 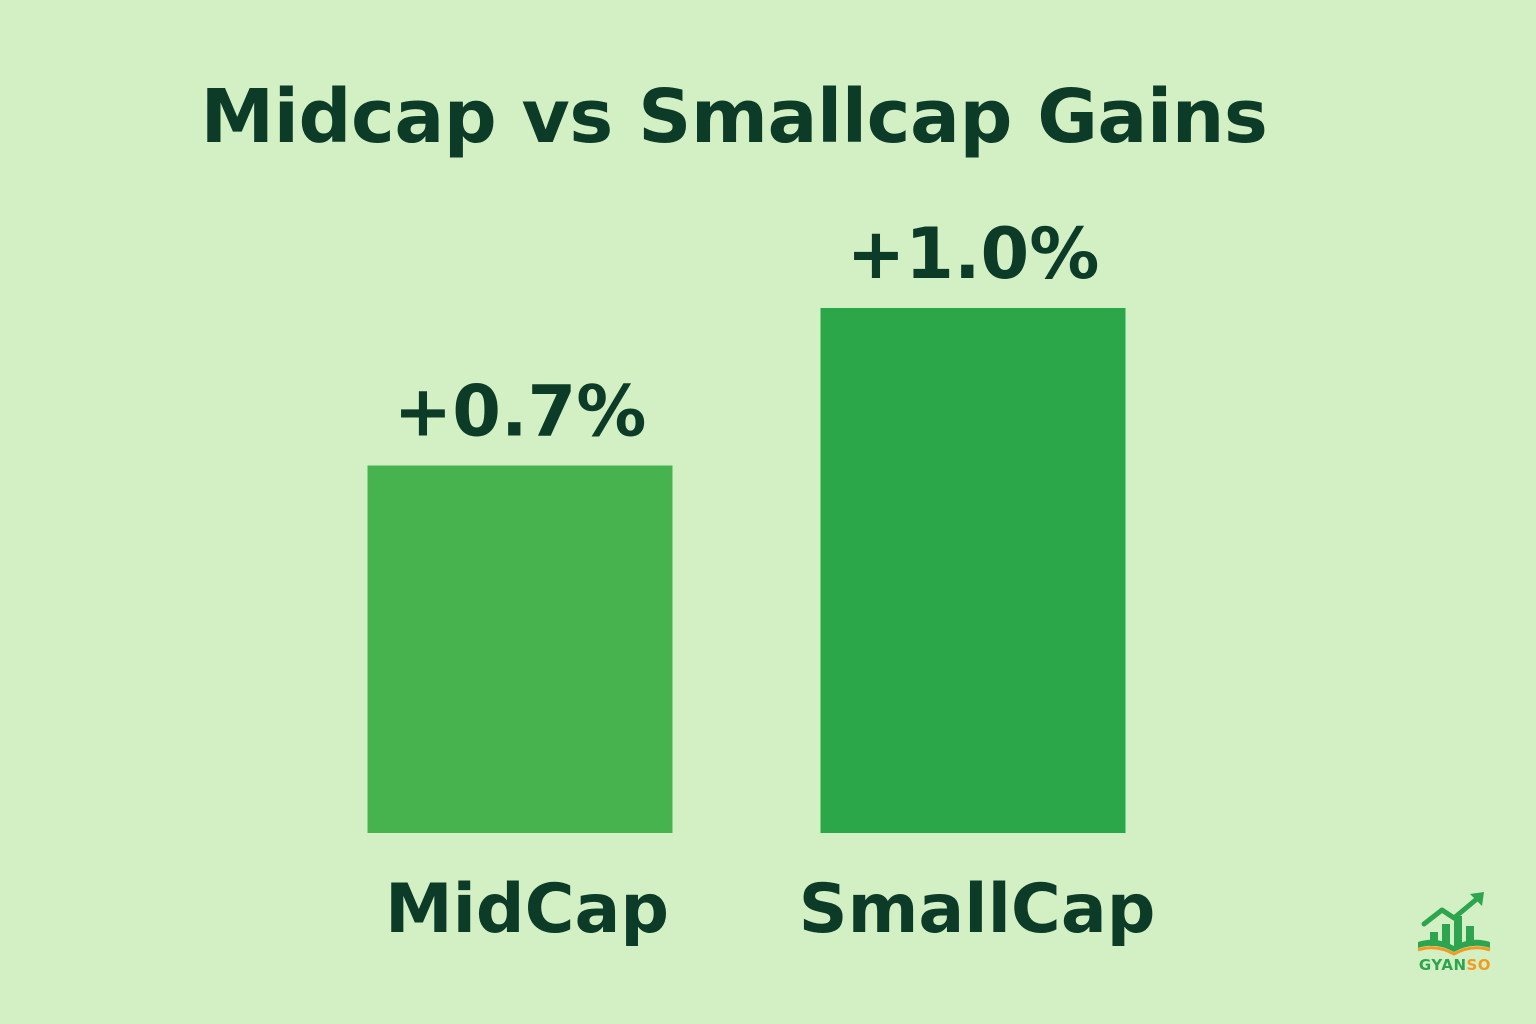 I want to click on brand-name-part1: GYAN, so click(x=1442, y=965).